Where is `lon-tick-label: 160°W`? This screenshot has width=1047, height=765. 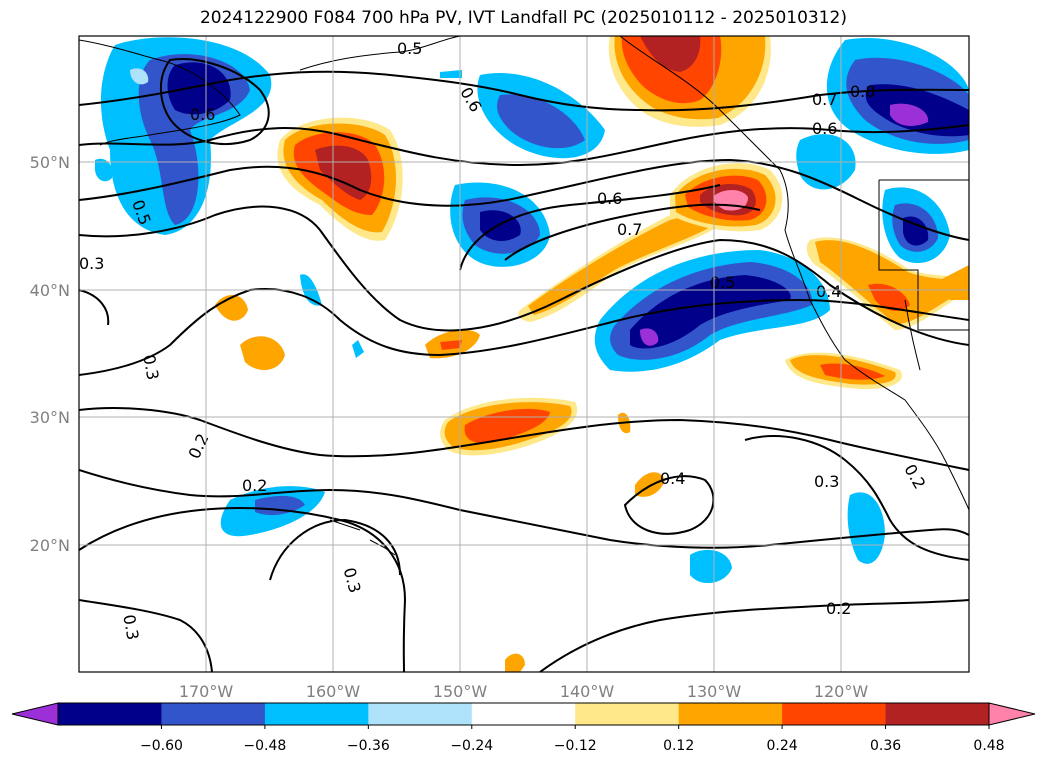 lon-tick-label: 160°W is located at coordinates (333, 691).